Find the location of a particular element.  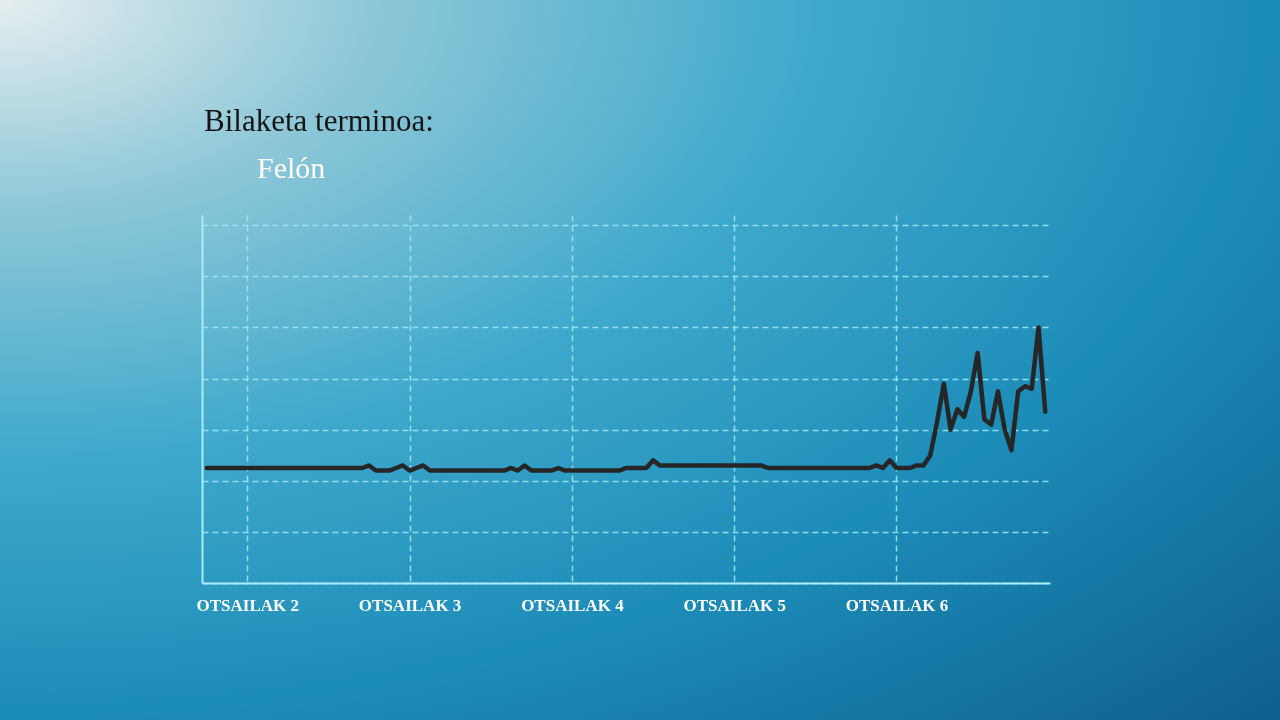

x-tick-label: OTSAILAK 6 is located at coordinates (897, 605).